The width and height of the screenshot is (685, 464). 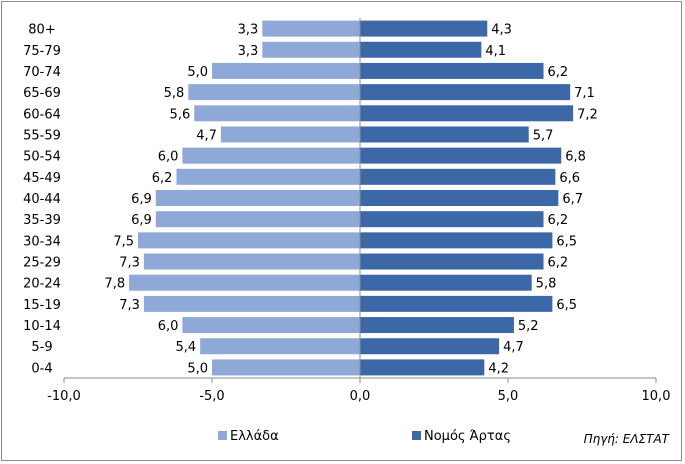 What do you see at coordinates (42, 263) in the screenshot?
I see `category-label: 25-29` at bounding box center [42, 263].